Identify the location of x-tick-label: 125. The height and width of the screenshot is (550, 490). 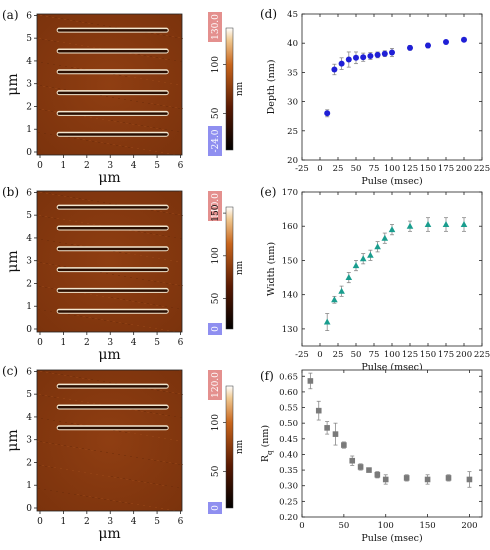
(410, 355).